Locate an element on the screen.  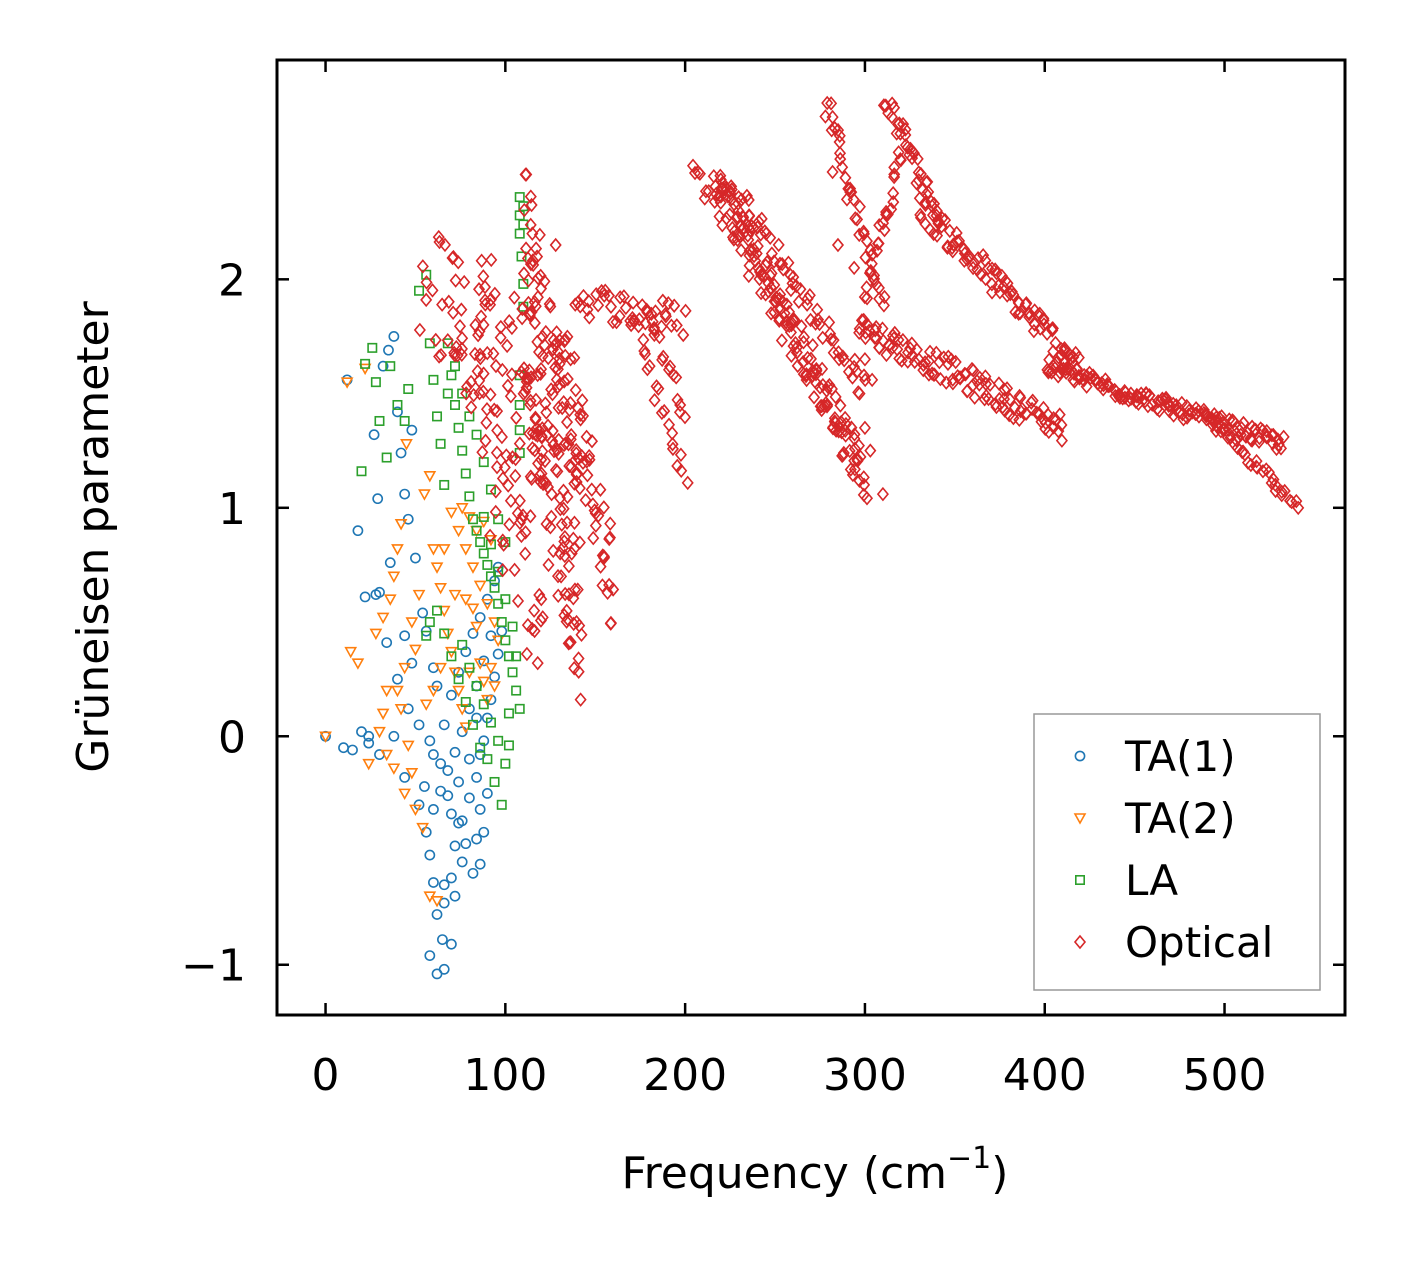
x-tick-label: 300 is located at coordinates (865, 1075).